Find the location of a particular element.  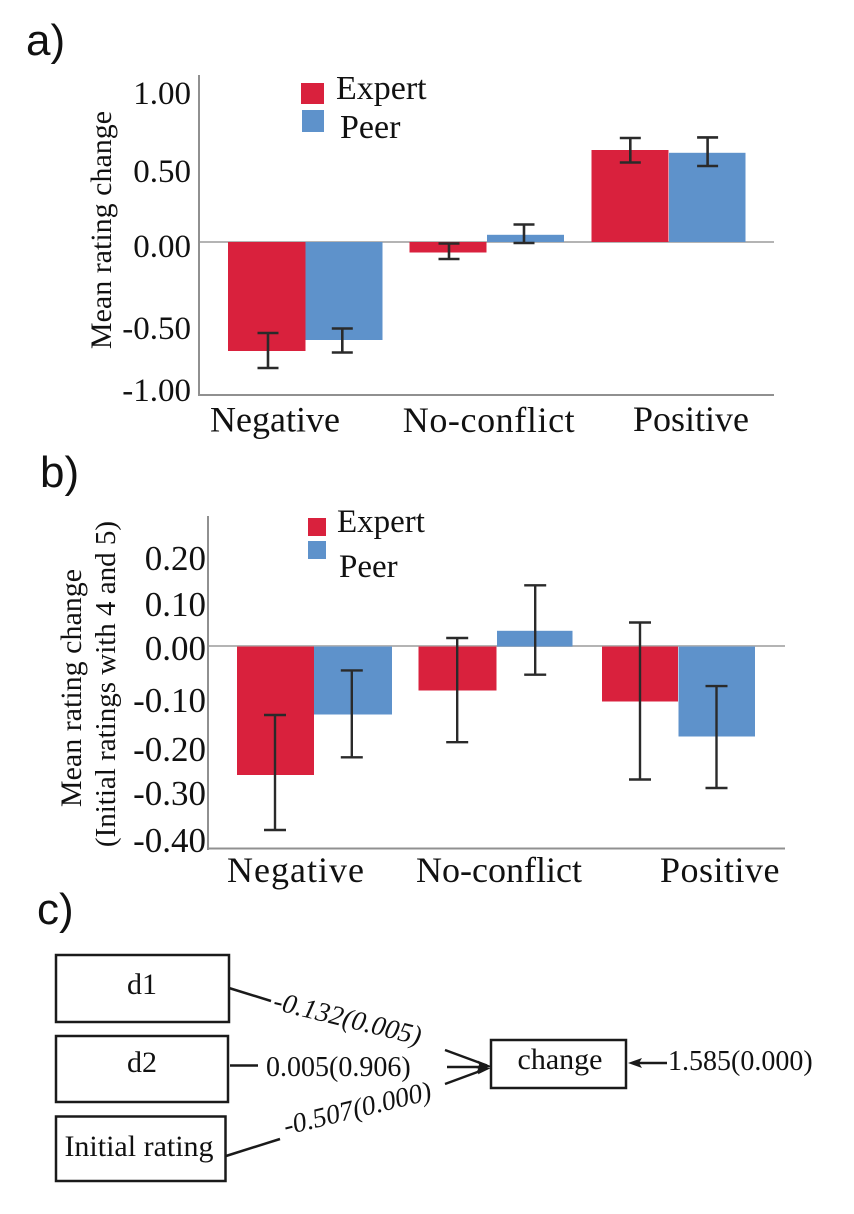

svg-text: -0.10 is located at coordinates (169, 700).